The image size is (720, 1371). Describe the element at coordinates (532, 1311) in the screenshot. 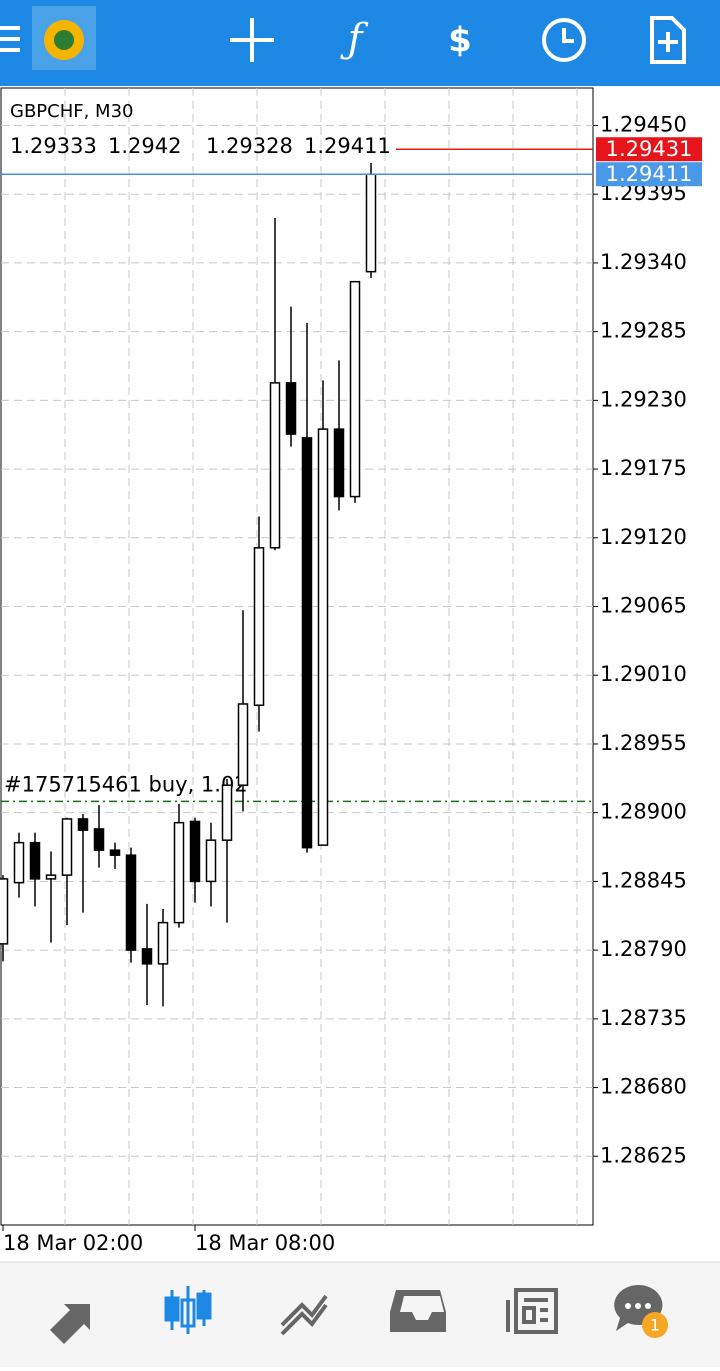

I see `news-tab` at that location.